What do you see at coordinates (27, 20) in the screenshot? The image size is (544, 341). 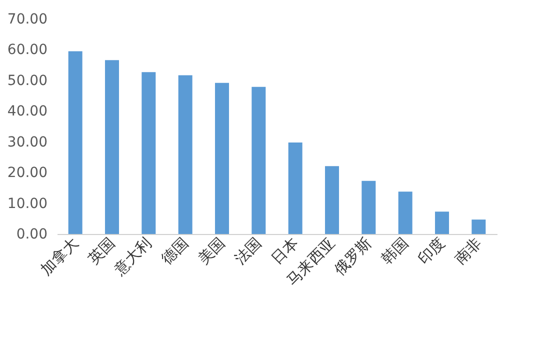 I see `y-tick-label: 70.00` at bounding box center [27, 20].